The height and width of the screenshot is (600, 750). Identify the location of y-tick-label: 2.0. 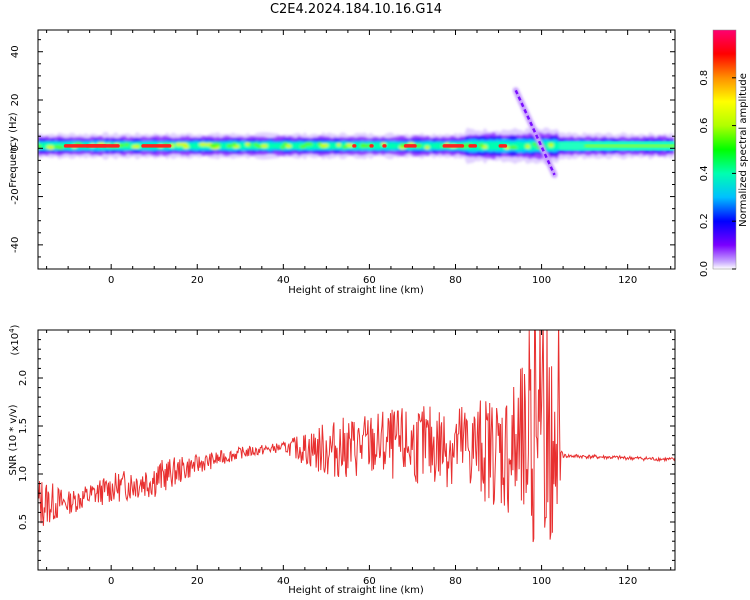
(23, 378).